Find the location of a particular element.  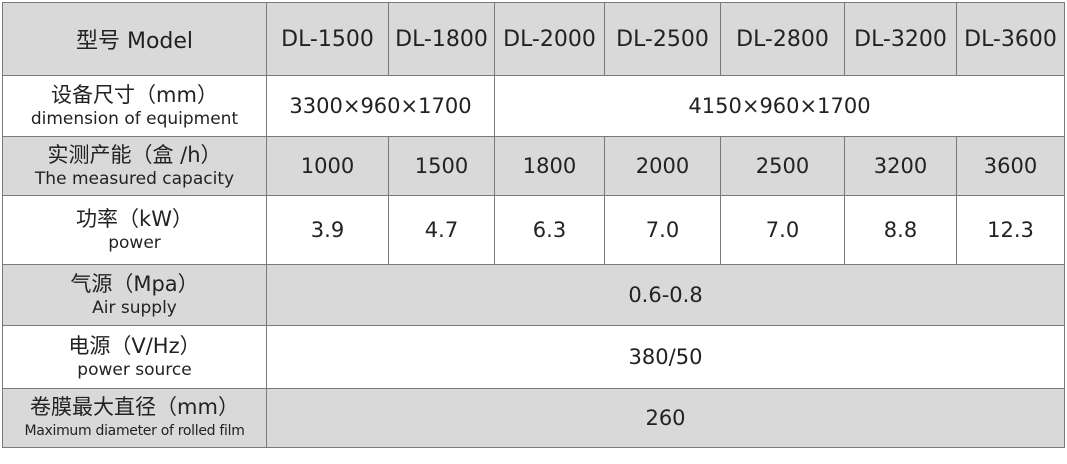

row-label-cn: 设备尺寸（mm） is located at coordinates (134, 95).